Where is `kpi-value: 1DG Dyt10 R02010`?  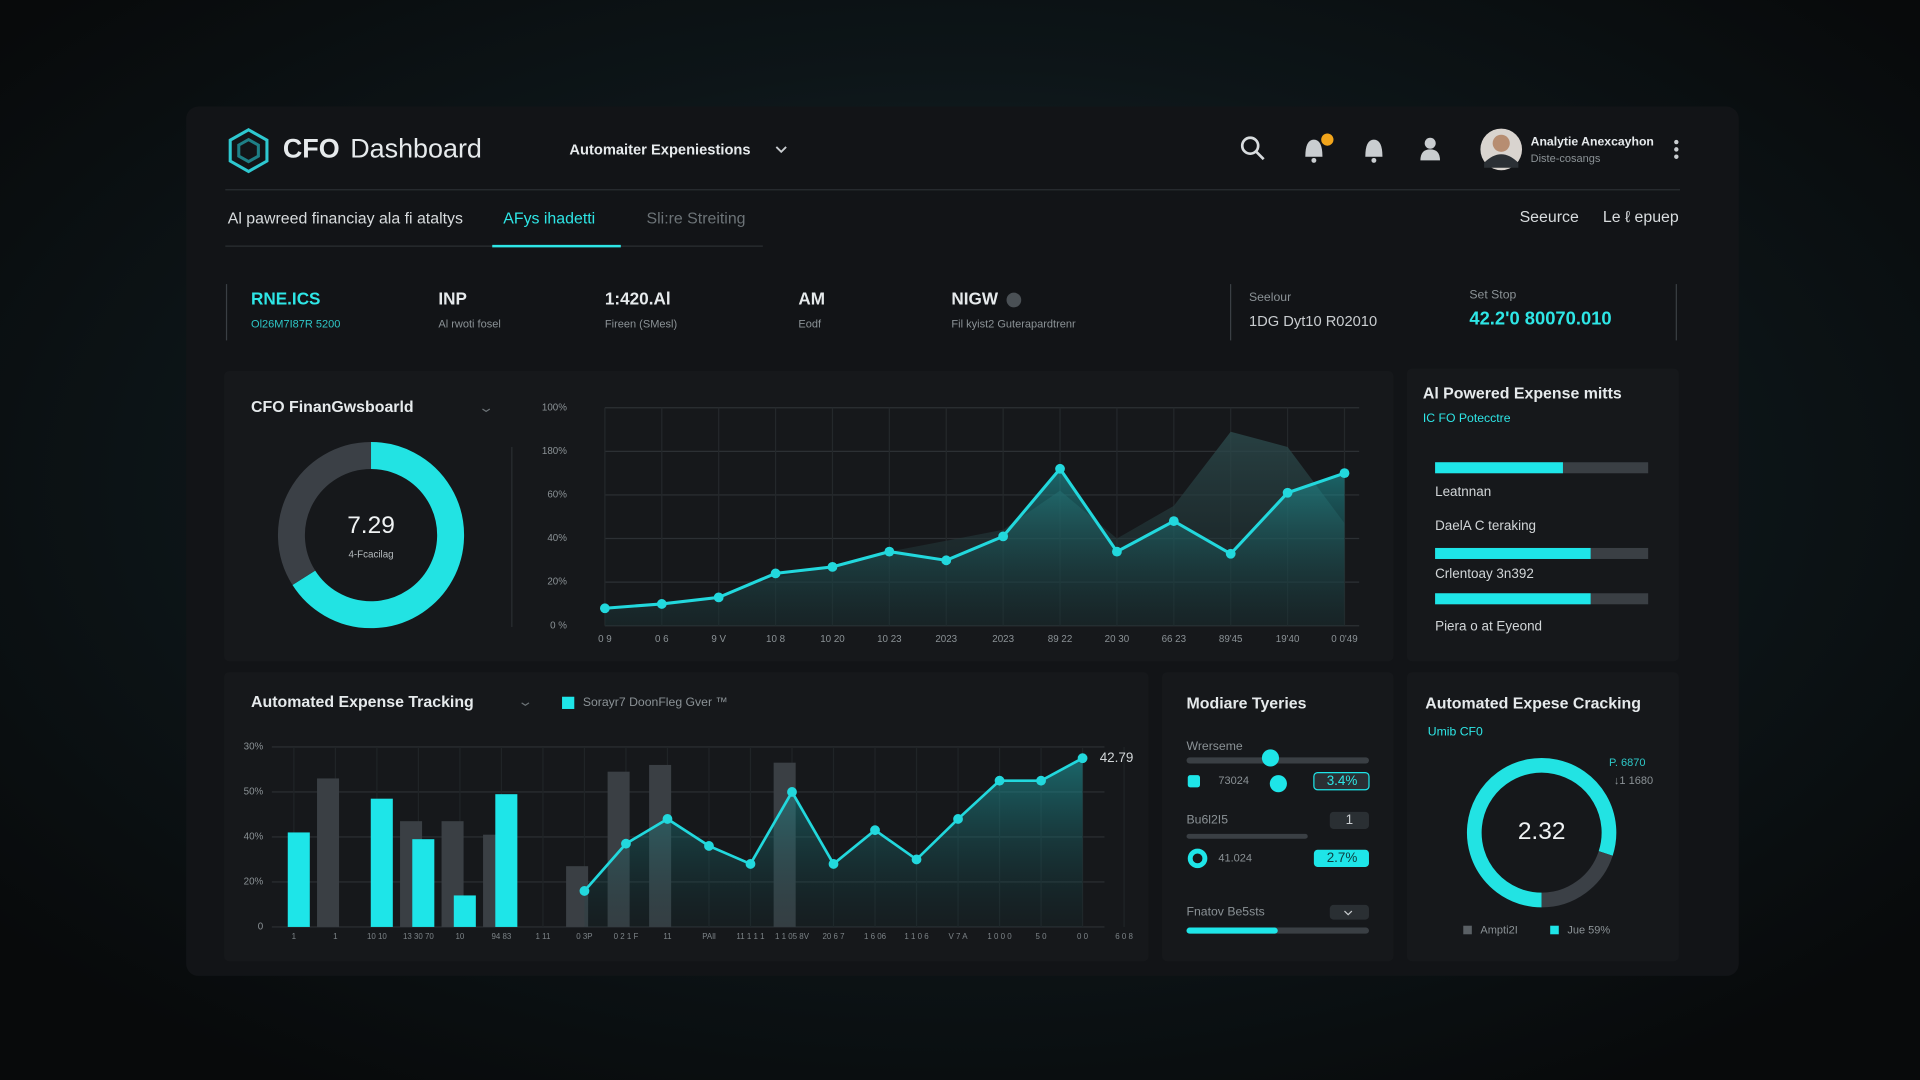
kpi-value: 1DG Dyt10 R02010 is located at coordinates (1313, 322).